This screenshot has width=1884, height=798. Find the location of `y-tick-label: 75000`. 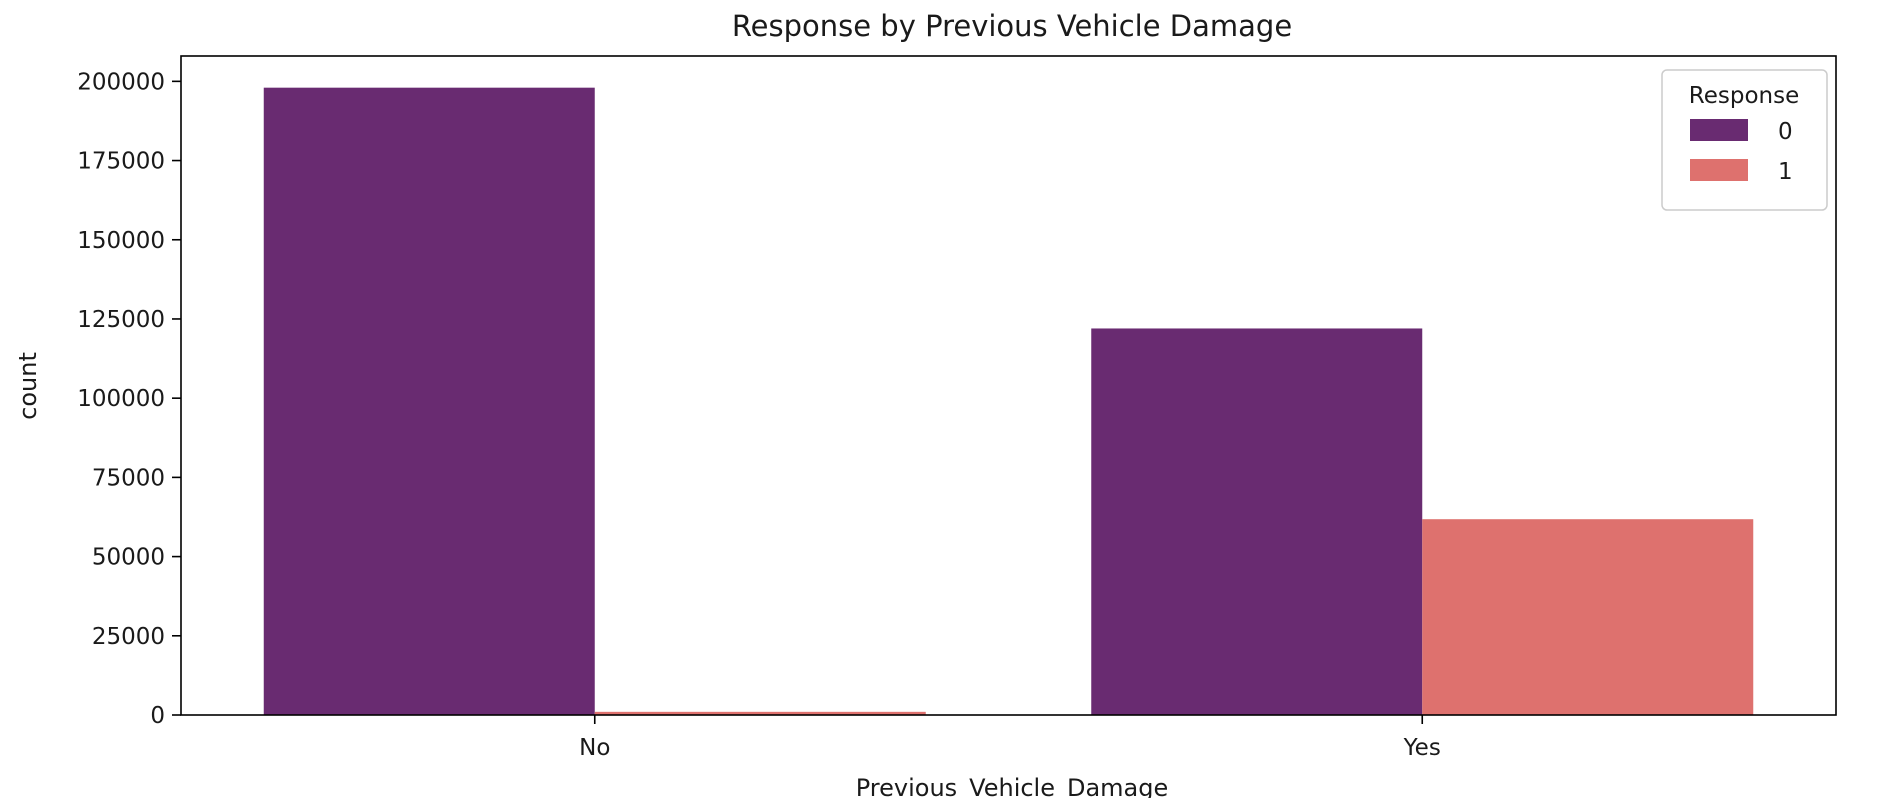

y-tick-label: 75000 is located at coordinates (128, 478).